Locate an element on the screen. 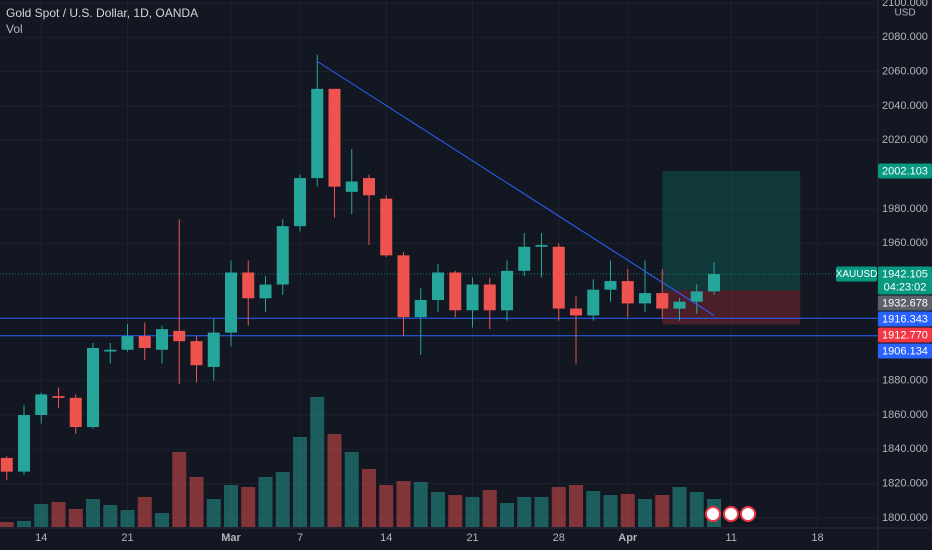 This screenshot has height=550, width=932. x-tick-label: Mar is located at coordinates (231, 538).